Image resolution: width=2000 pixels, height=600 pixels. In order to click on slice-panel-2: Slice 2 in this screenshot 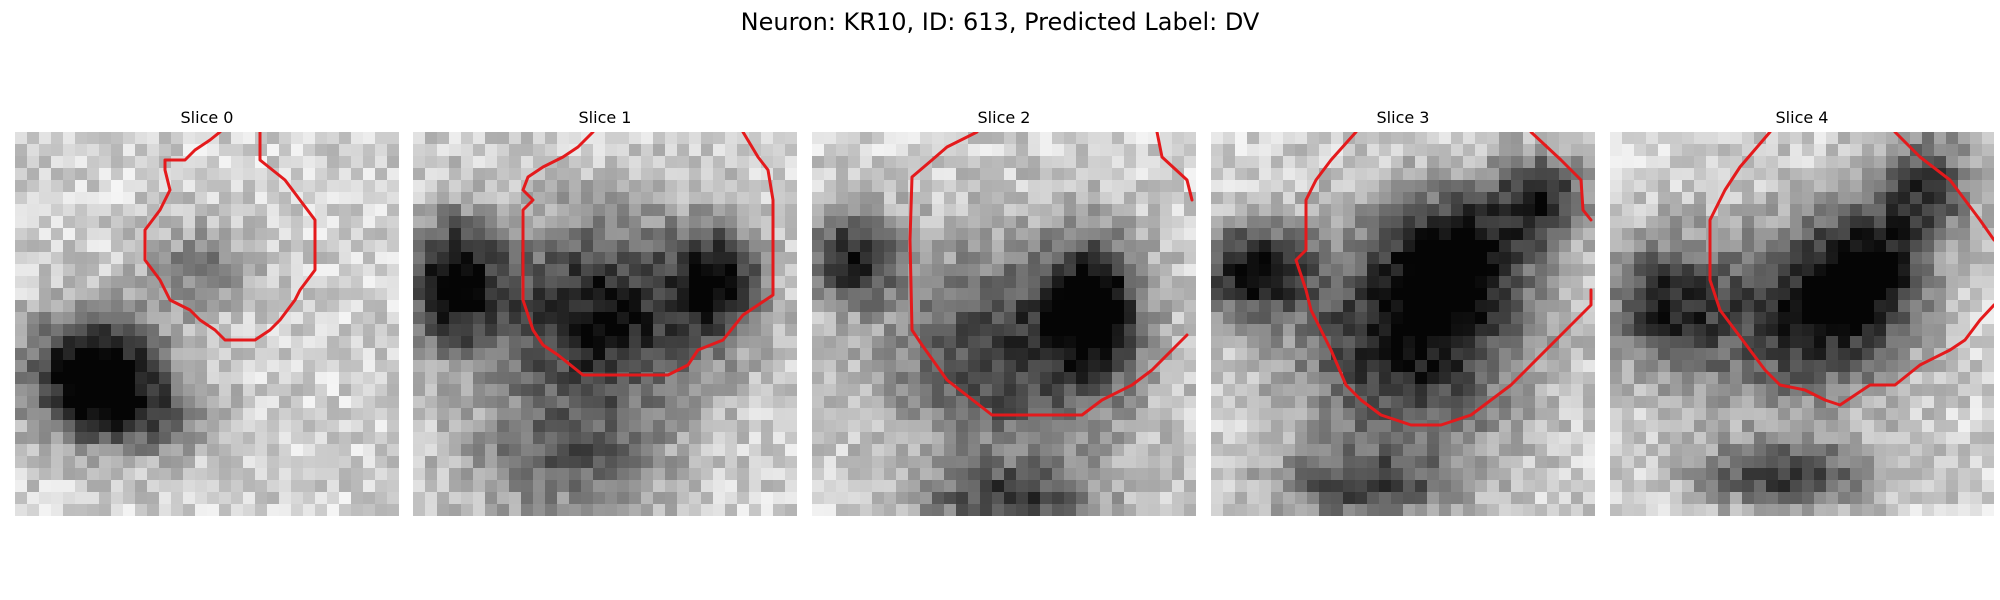, I will do `click(1004, 312)`.